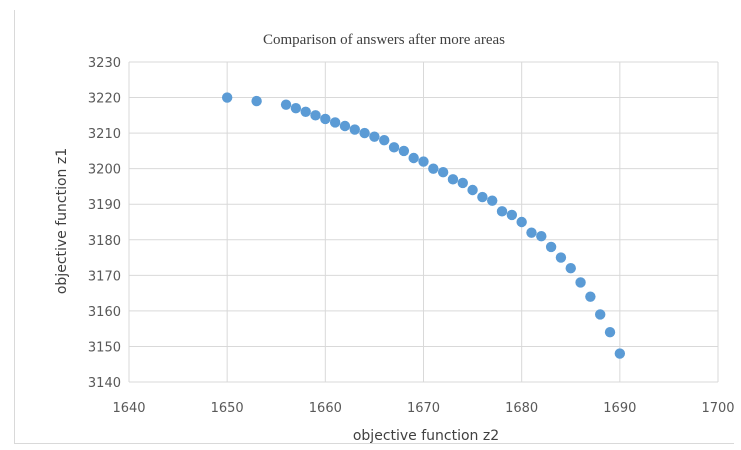 The image size is (741, 450). Describe the element at coordinates (227, 408) in the screenshot. I see `x-tick-label: 1650` at that location.